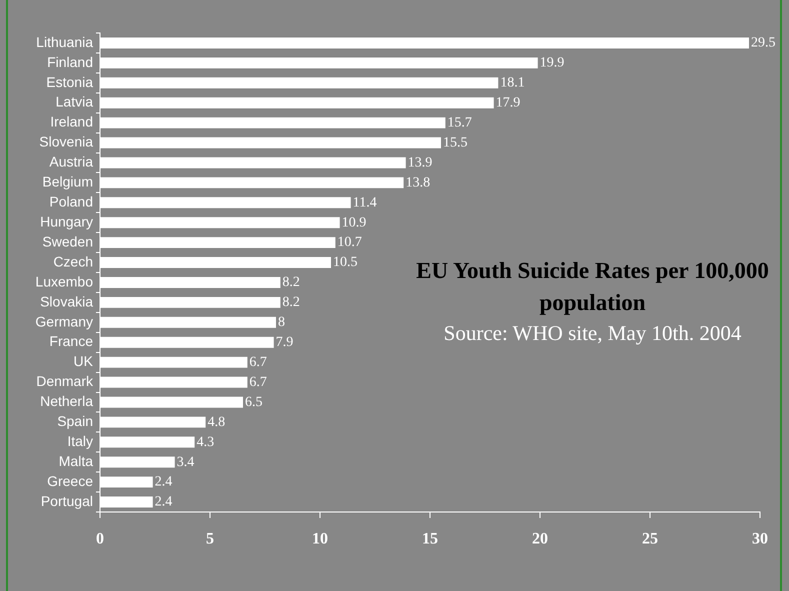 The image size is (789, 591). I want to click on y-tick-label: Belgium, so click(67, 182).